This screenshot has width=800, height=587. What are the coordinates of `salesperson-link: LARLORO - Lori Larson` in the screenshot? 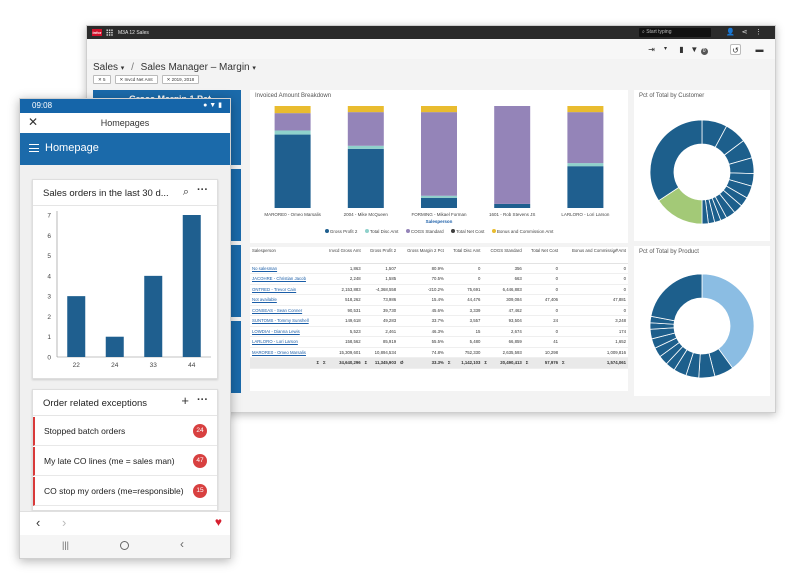 It's located at (286, 342).